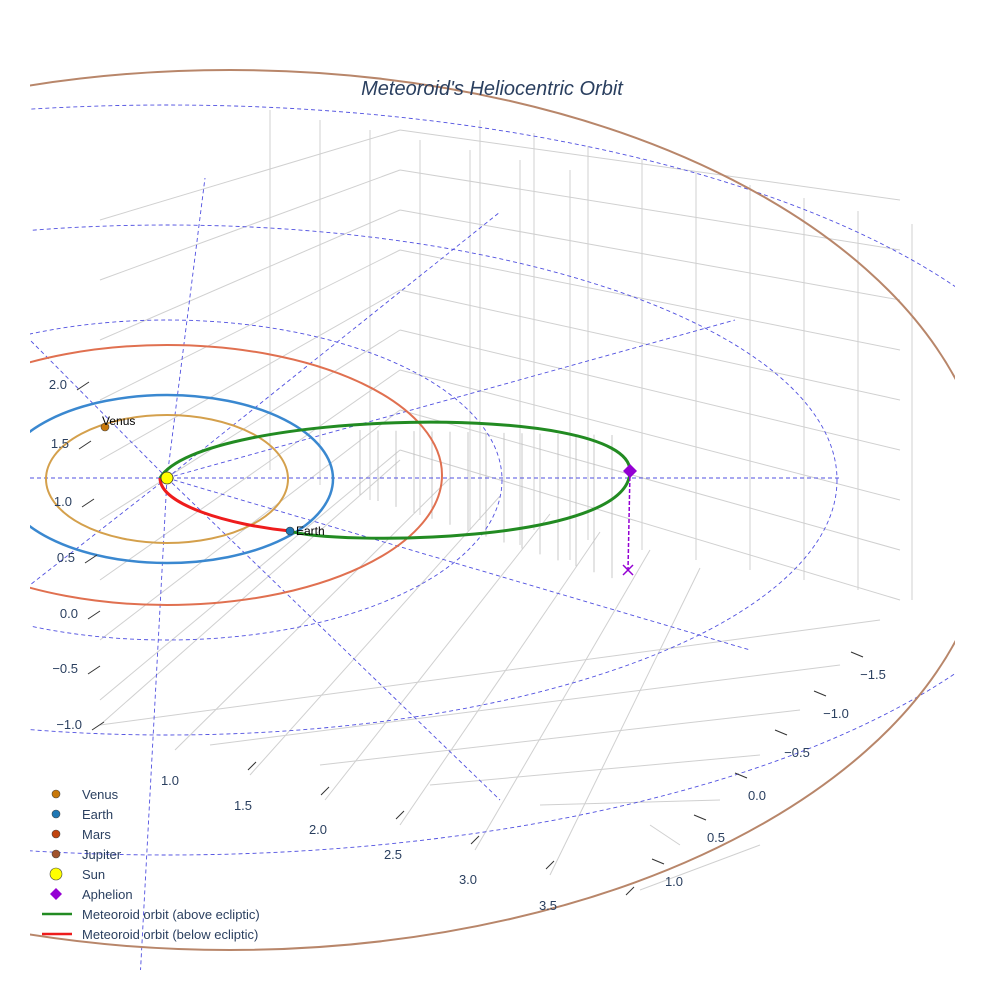 The height and width of the screenshot is (984, 984). I want to click on x-tick-label: 2.5, so click(393, 854).